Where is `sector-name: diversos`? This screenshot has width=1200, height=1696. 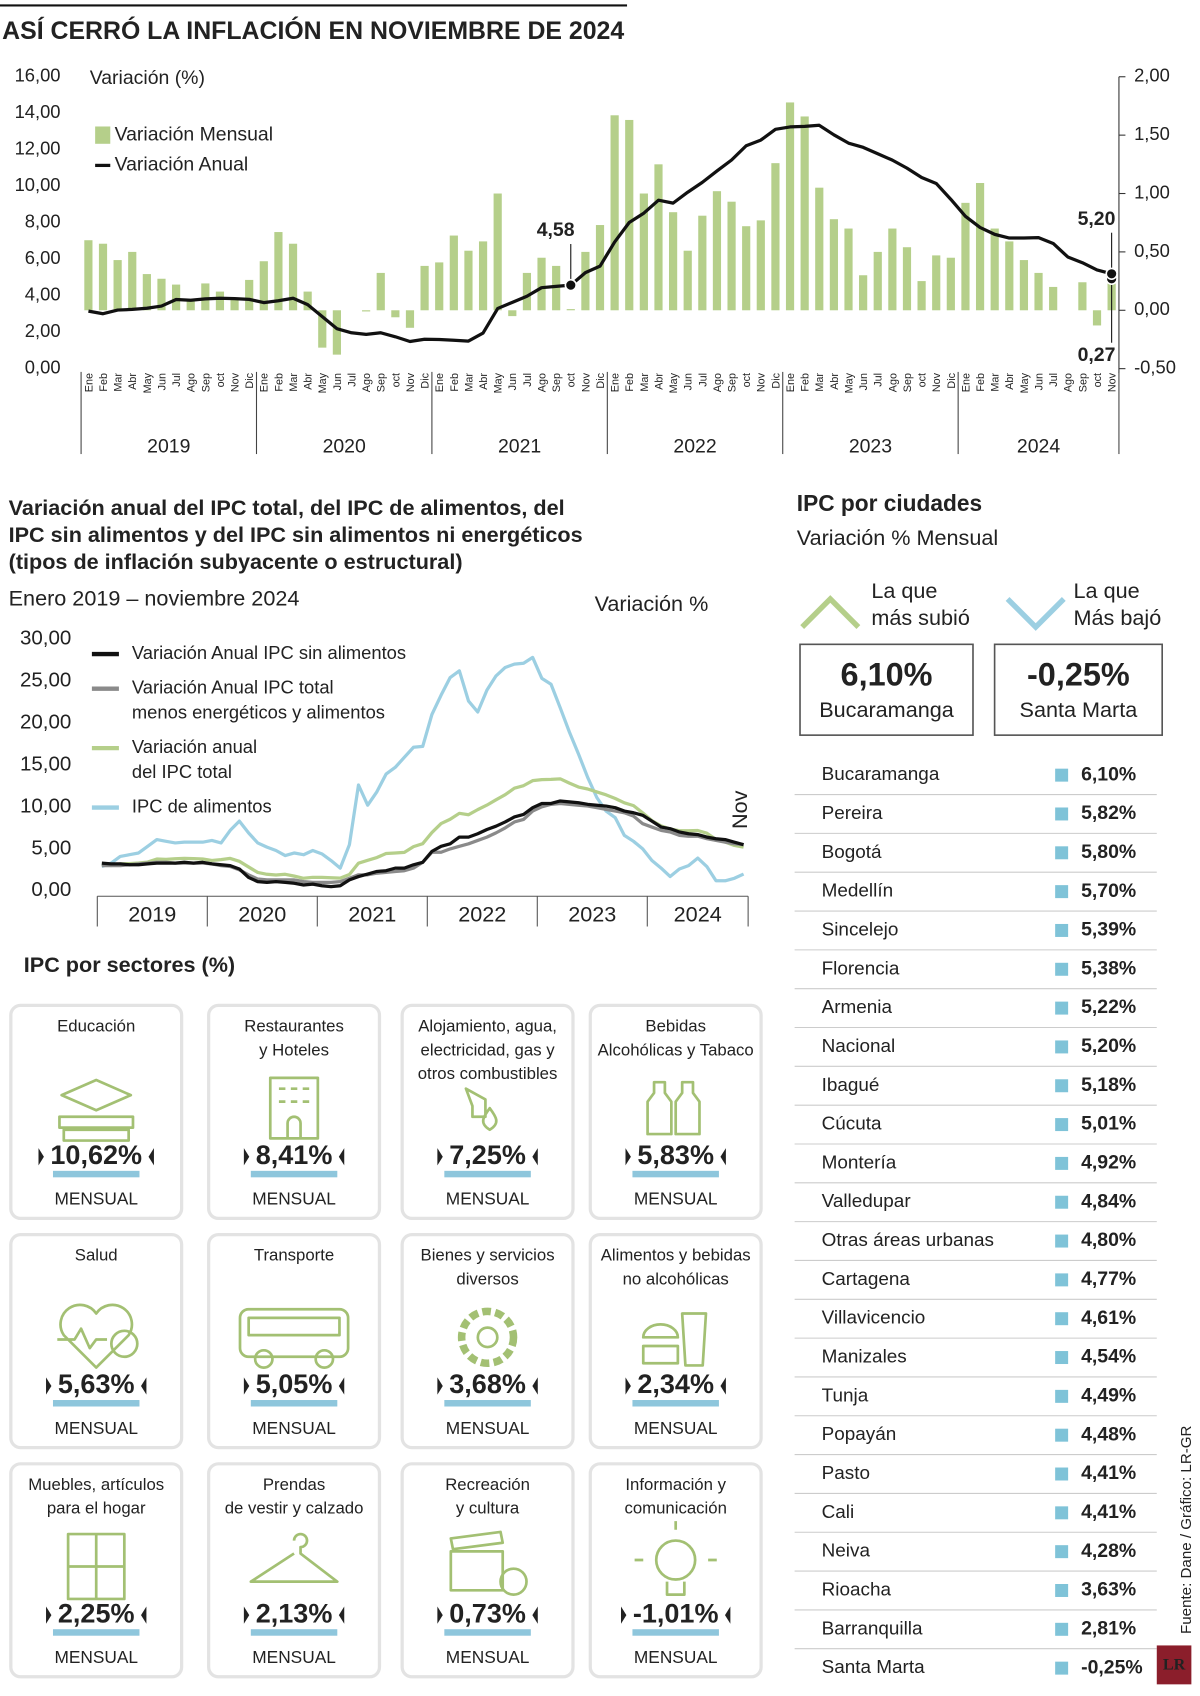 sector-name: diversos is located at coordinates (487, 1278).